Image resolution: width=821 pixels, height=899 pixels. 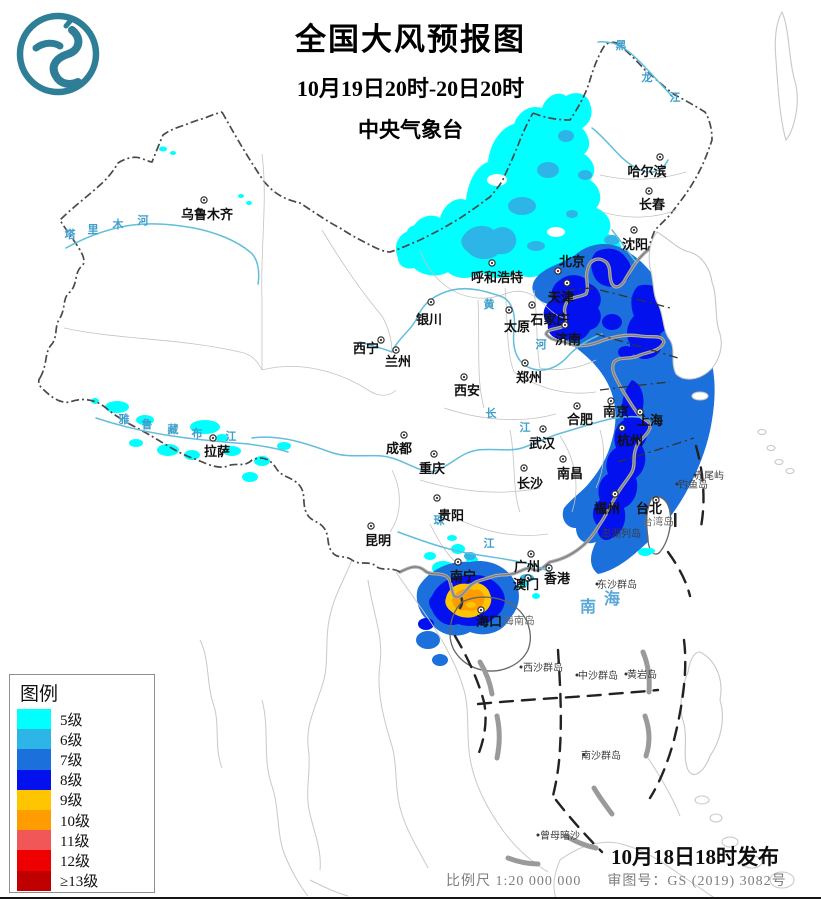 I want to click on river-label: 黄, so click(x=489, y=304).